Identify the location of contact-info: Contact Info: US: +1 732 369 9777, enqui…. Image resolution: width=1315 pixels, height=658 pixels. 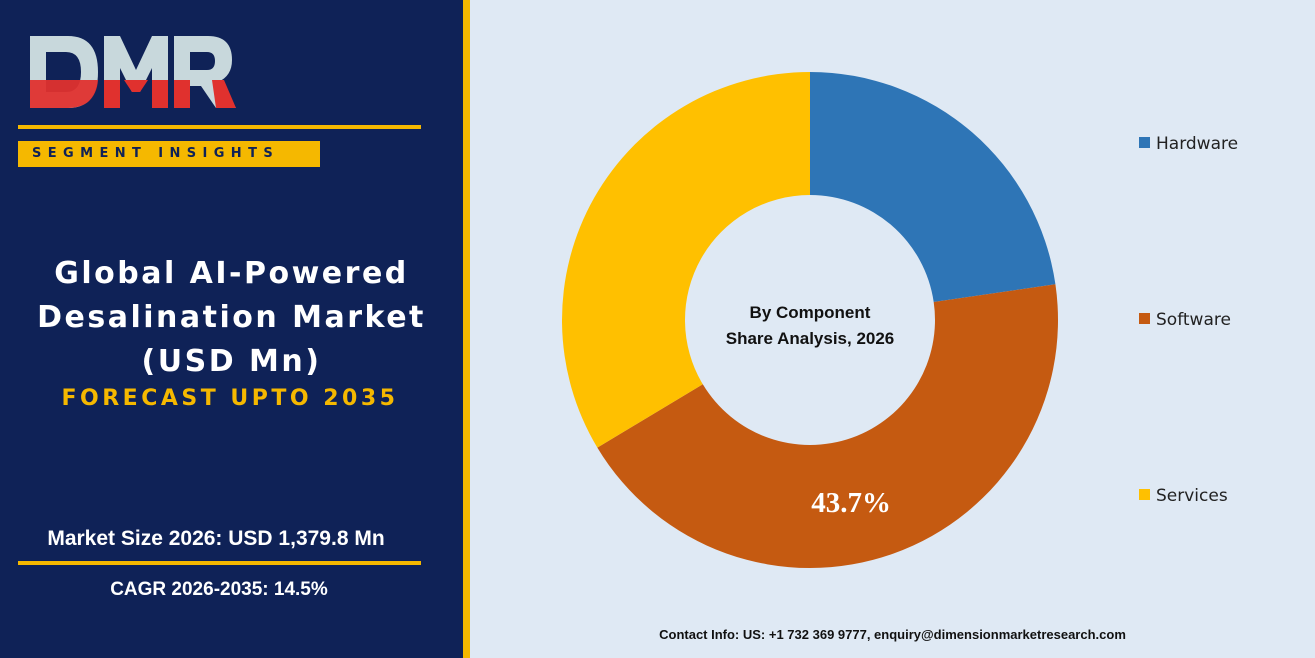
(892, 634).